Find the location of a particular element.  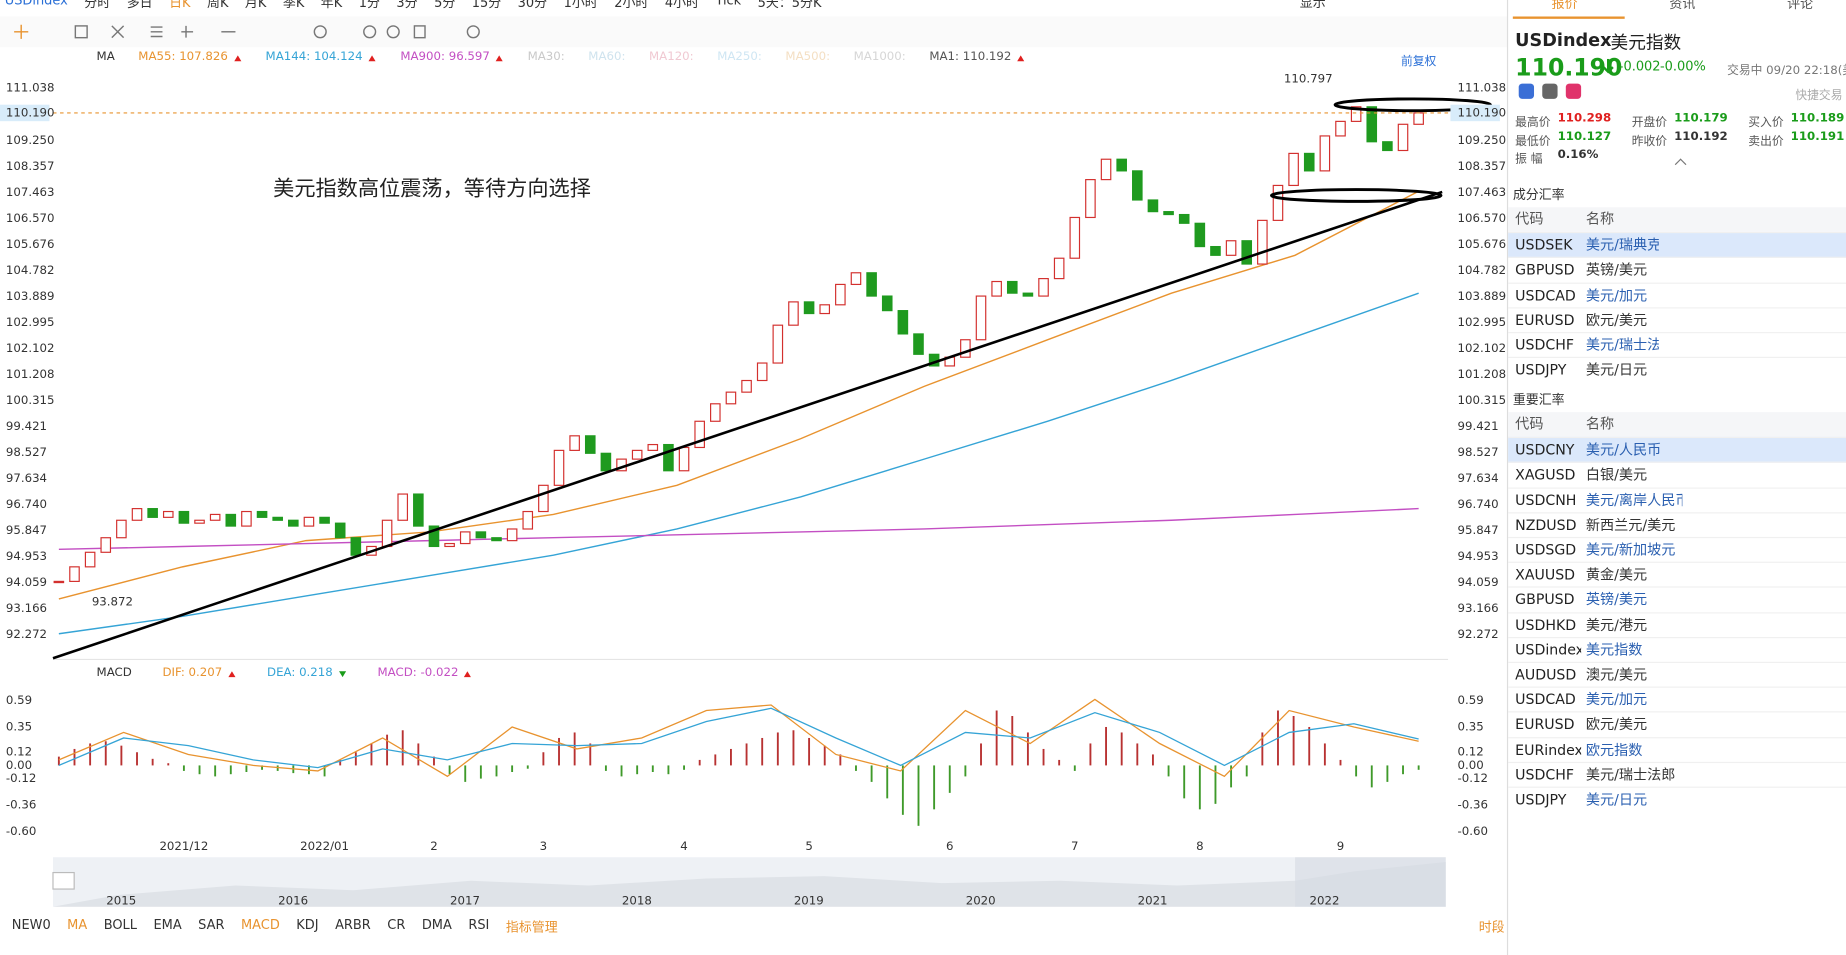

period-tab: 季K is located at coordinates (293, 5).